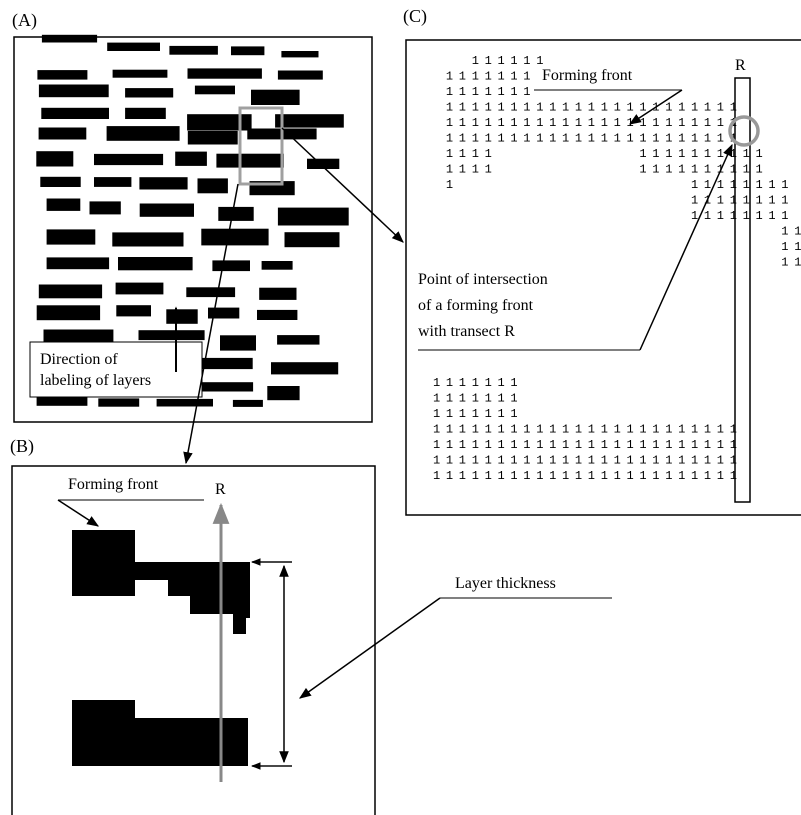 This screenshot has width=801, height=815. Describe the element at coordinates (342, 185) in the screenshot. I see `connector-to-c` at that location.